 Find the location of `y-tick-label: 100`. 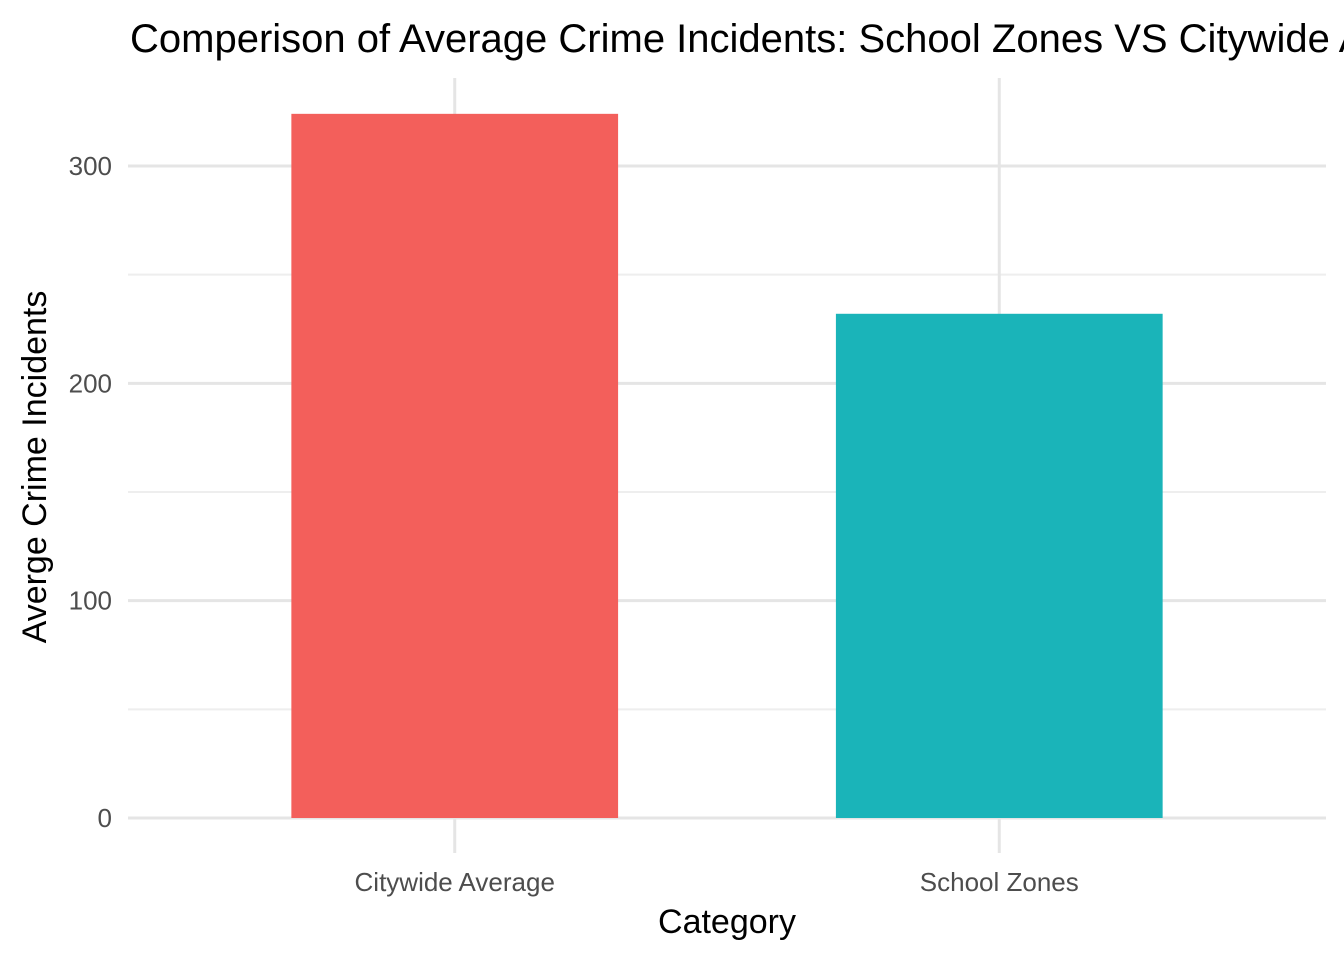

y-tick-label: 100 is located at coordinates (90, 601).